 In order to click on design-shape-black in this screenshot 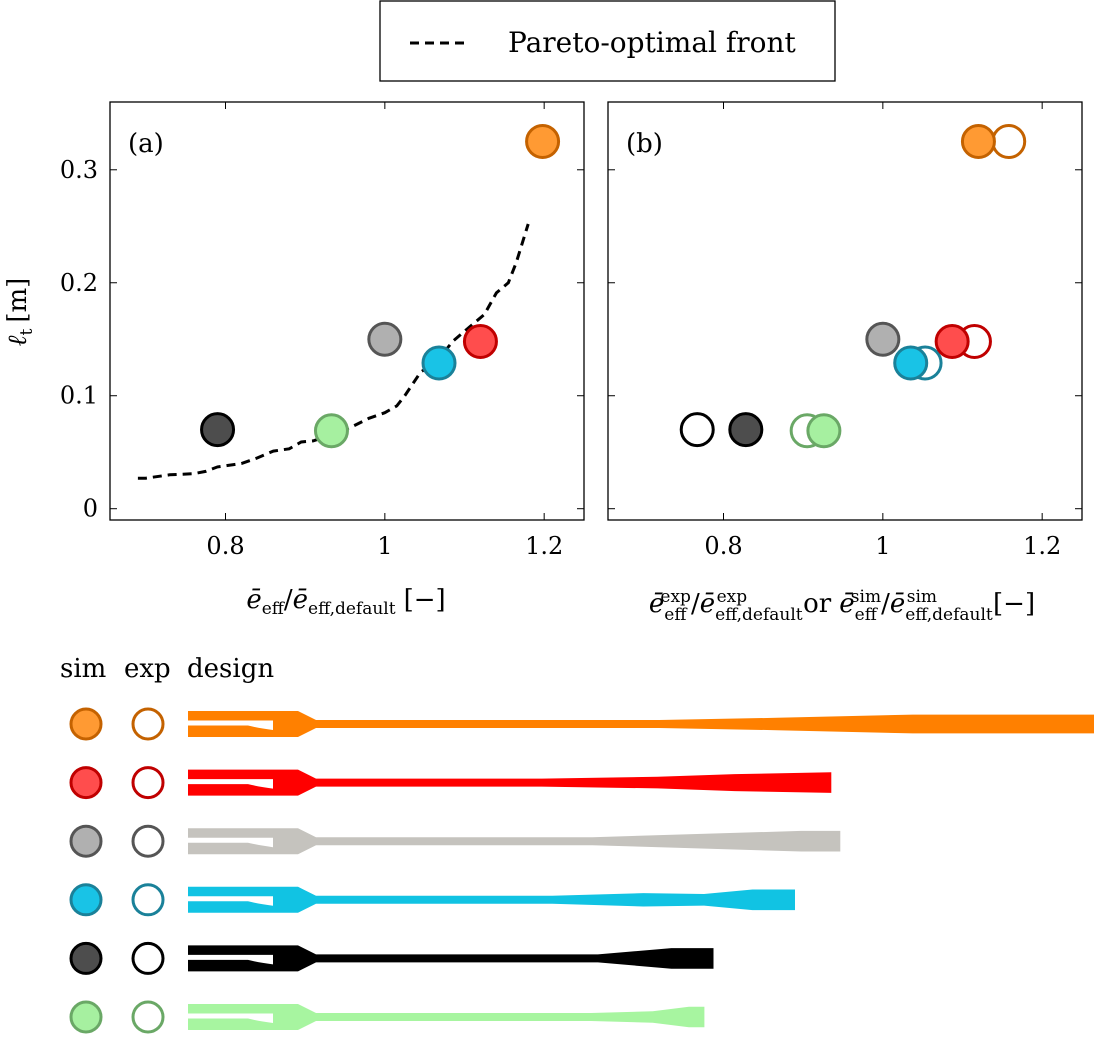, I will do `click(451, 958)`.